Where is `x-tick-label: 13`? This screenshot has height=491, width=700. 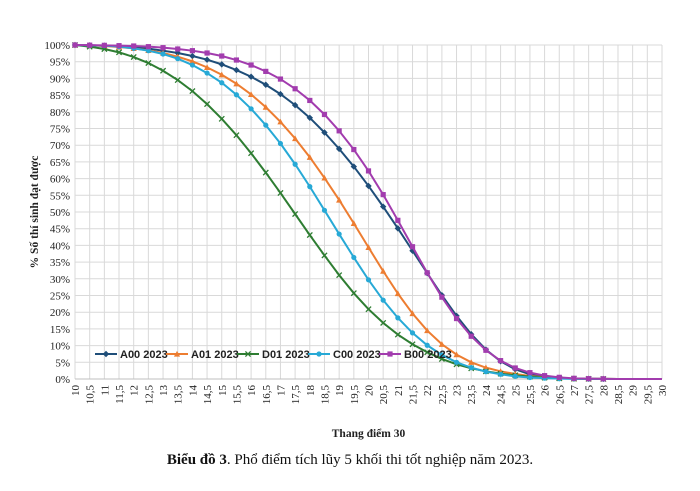
x-tick-label: 13 is located at coordinates (164, 391).